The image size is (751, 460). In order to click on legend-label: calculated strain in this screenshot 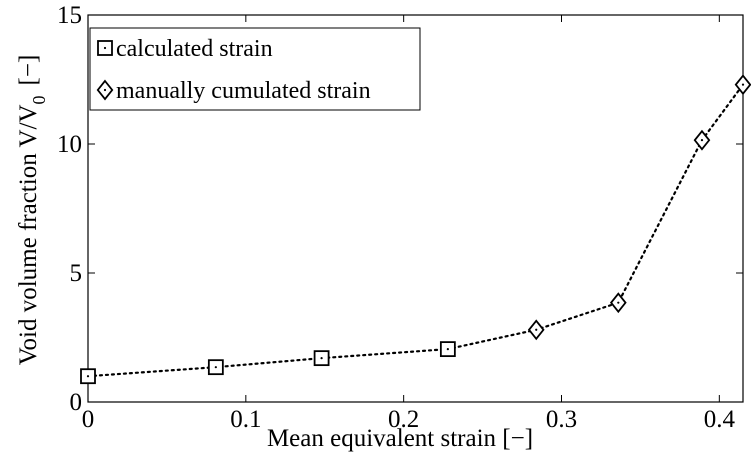, I will do `click(194, 49)`.